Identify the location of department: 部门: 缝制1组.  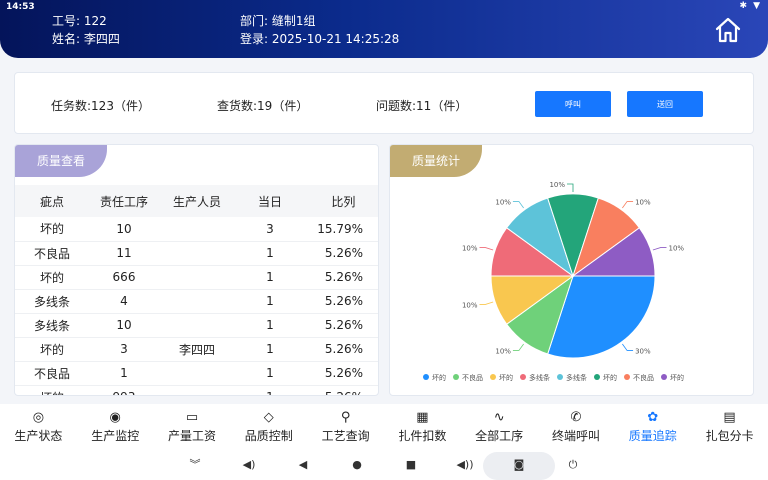
(278, 21).